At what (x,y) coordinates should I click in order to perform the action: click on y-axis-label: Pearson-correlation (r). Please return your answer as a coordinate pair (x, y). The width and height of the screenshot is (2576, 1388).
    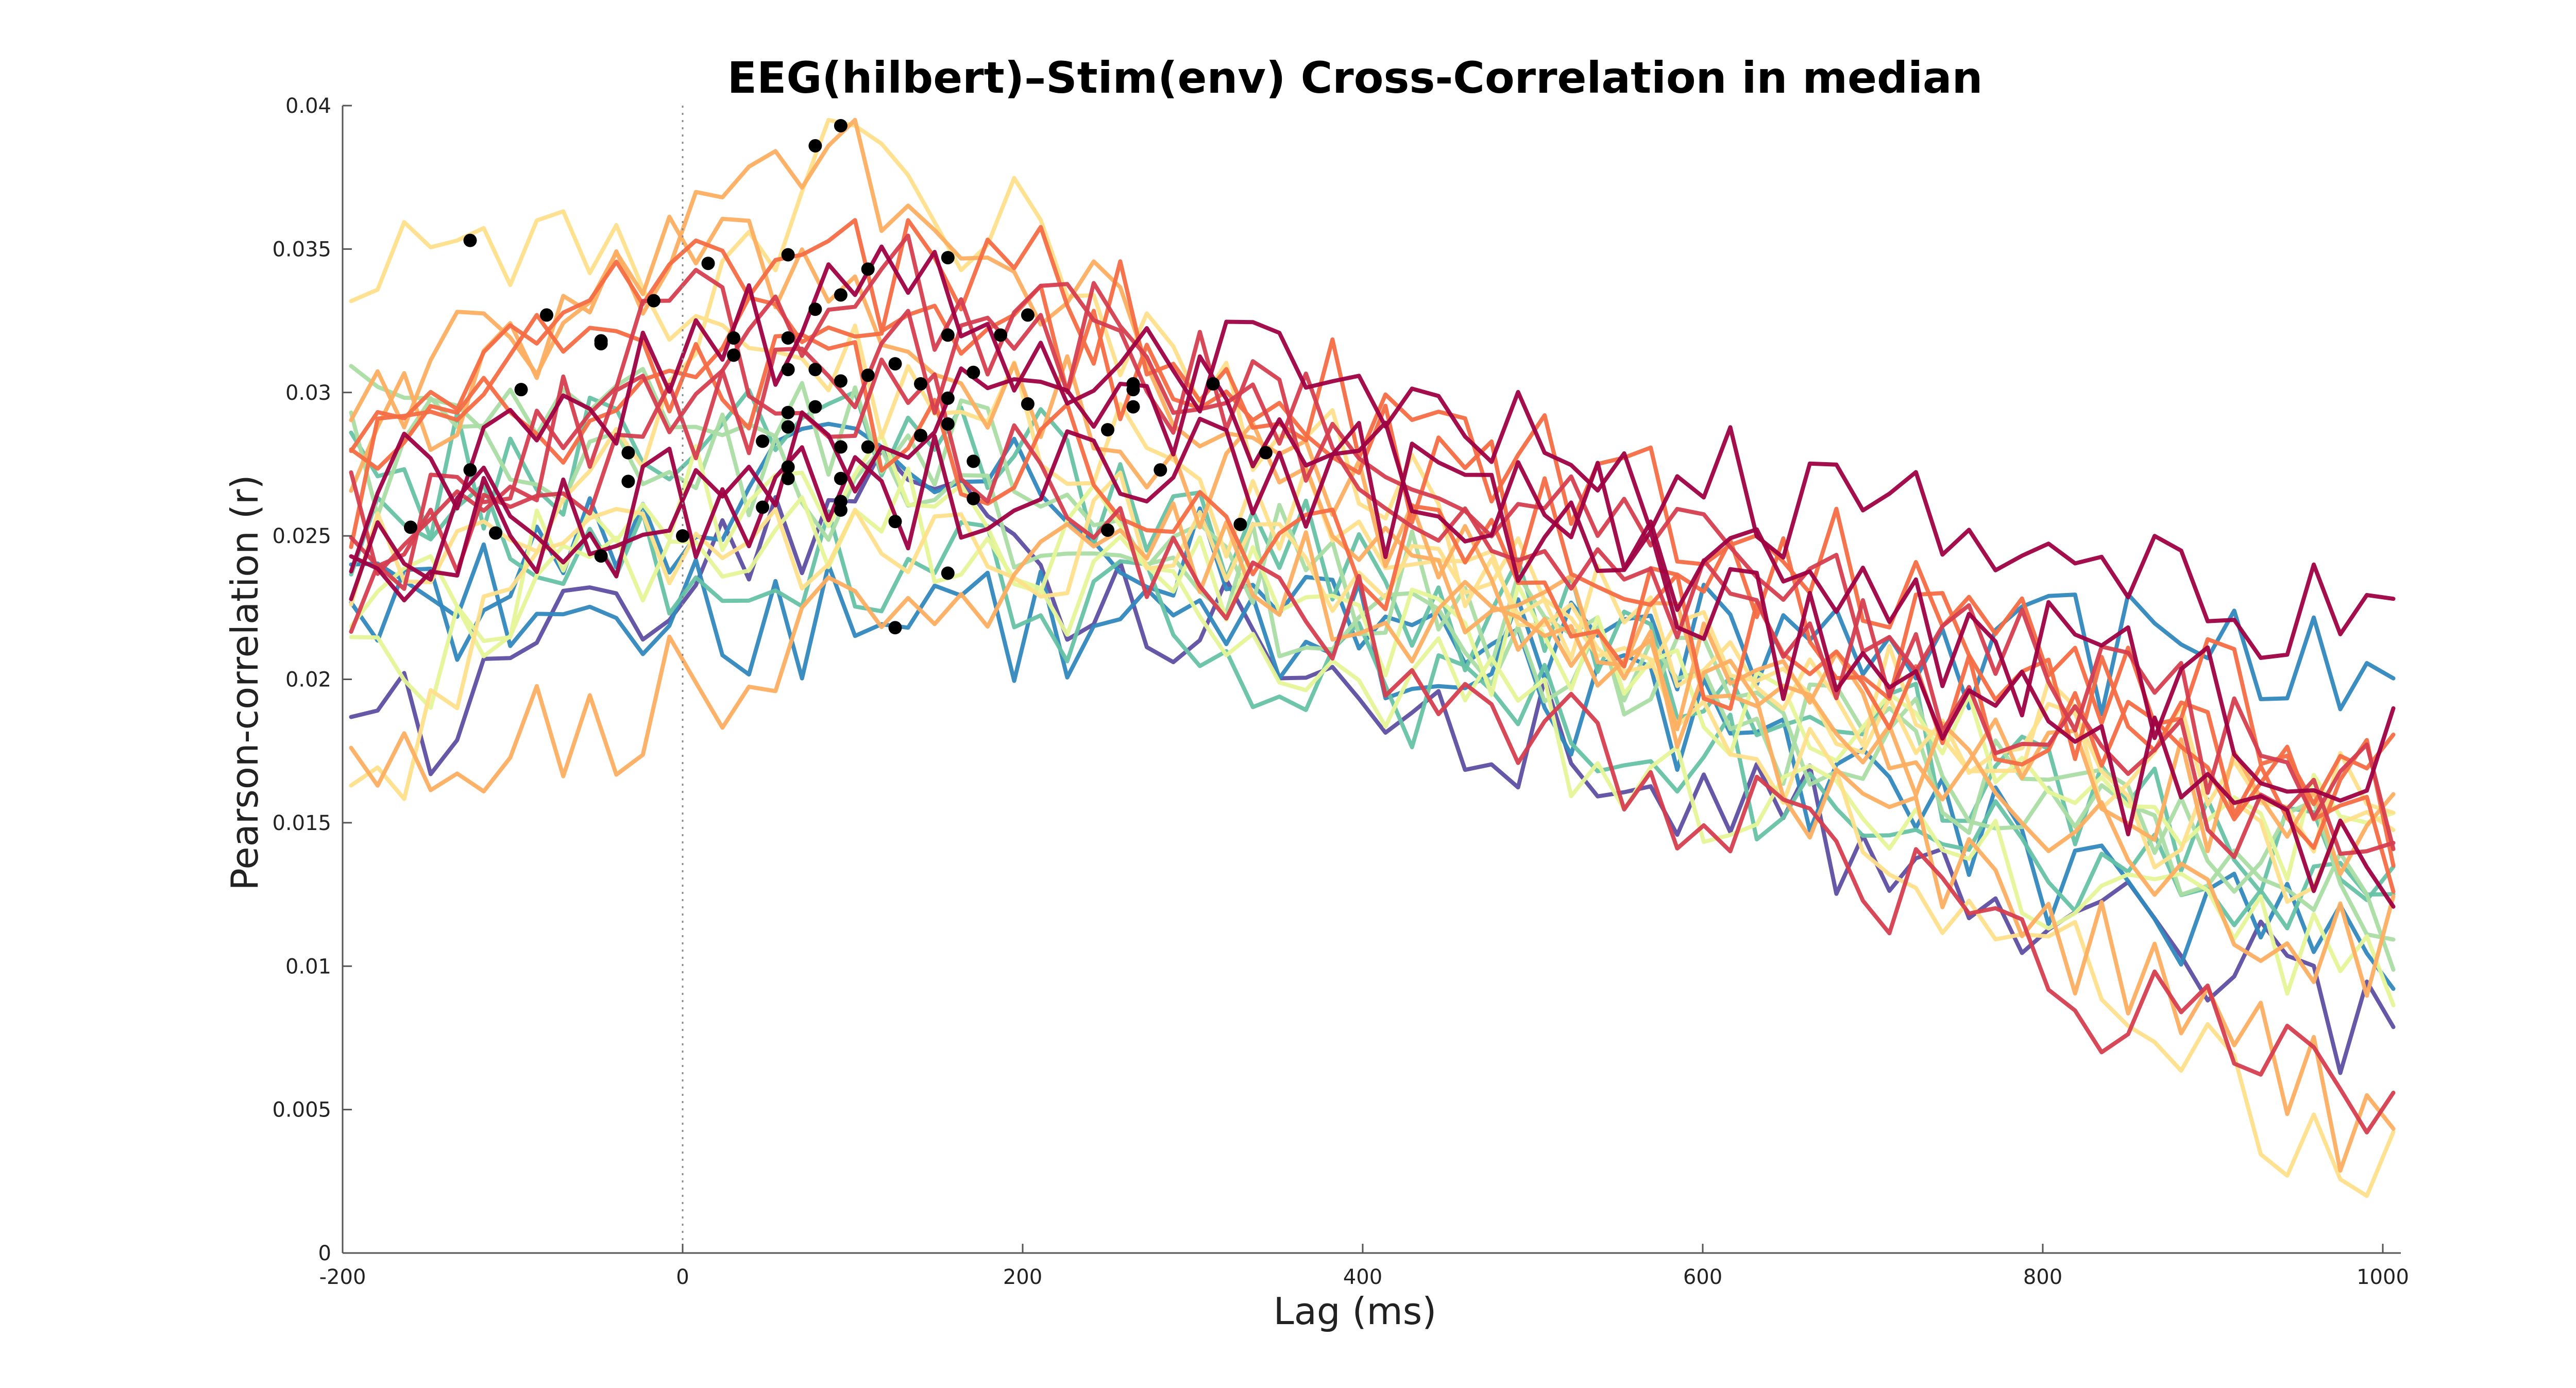
    Looking at the image, I should click on (244, 682).